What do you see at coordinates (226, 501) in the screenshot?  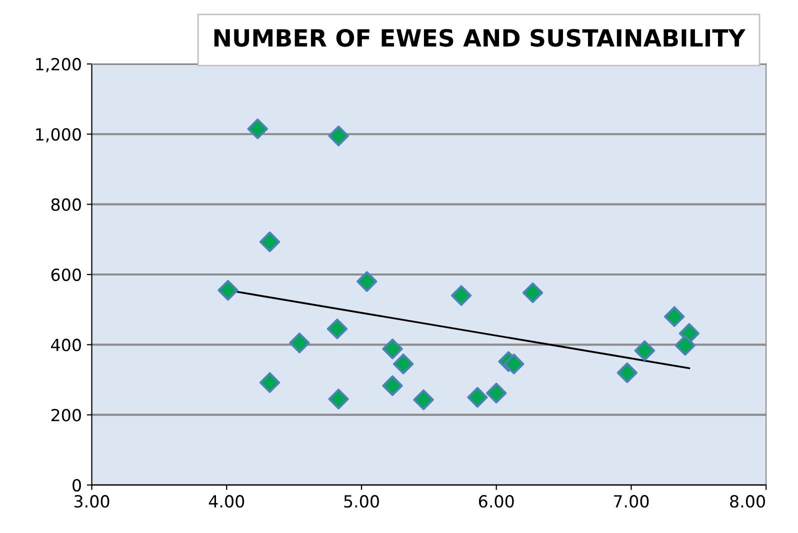 I see `x-tick-label: 4.00` at bounding box center [226, 501].